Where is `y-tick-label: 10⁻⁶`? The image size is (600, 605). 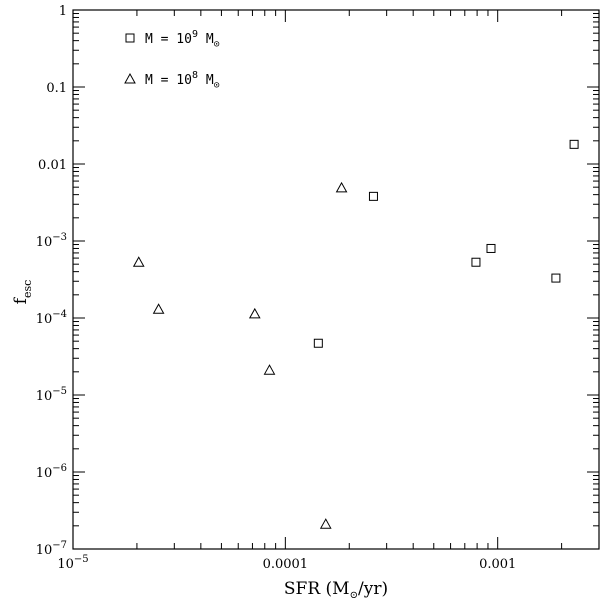
y-tick-label: 10⁻⁶ is located at coordinates (51, 472).